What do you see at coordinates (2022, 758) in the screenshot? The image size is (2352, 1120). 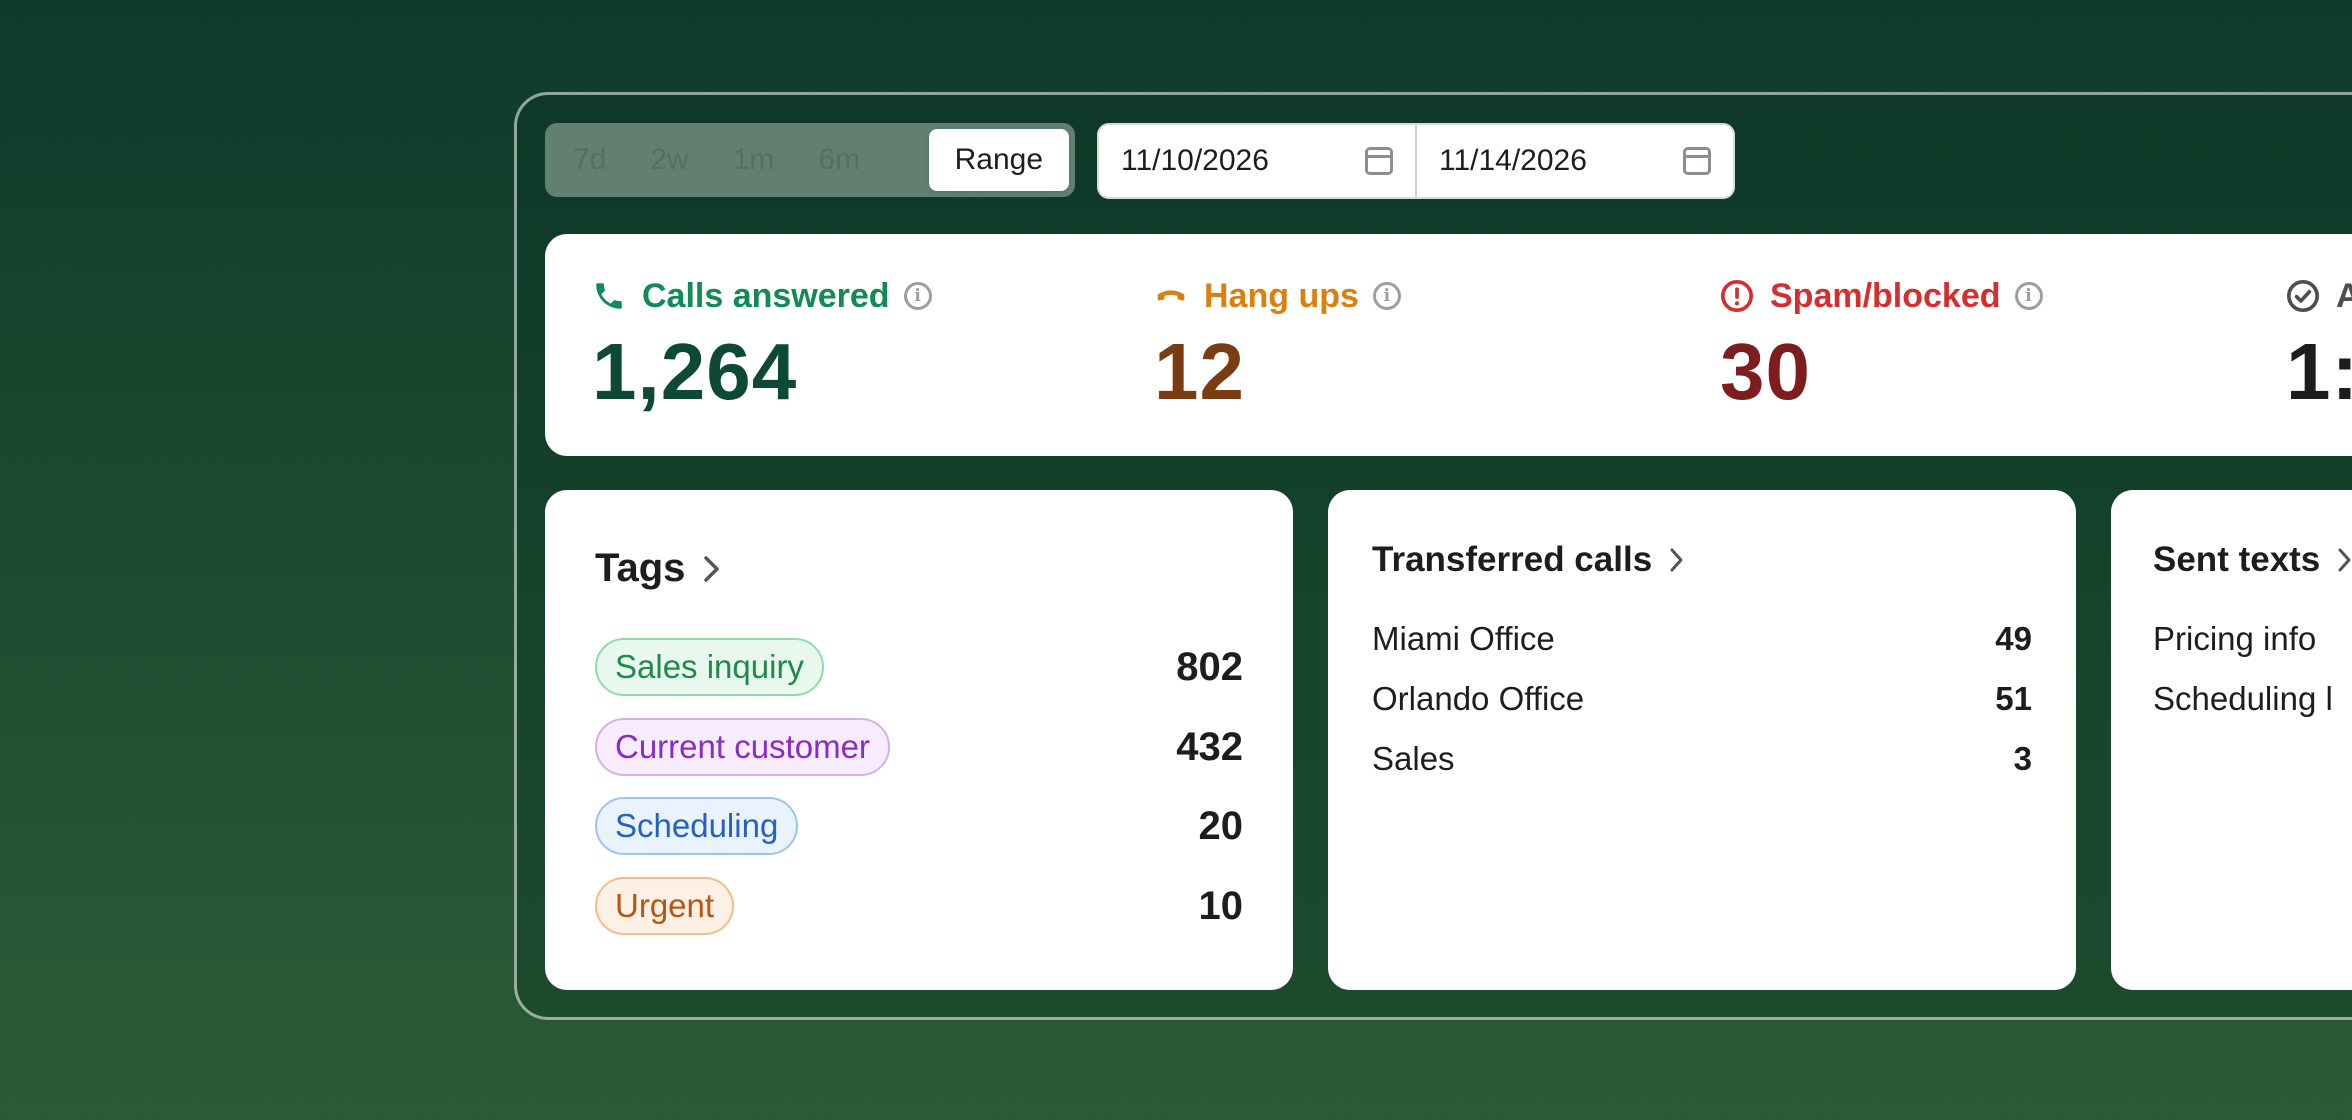 I see `list-item-count: 3` at bounding box center [2022, 758].